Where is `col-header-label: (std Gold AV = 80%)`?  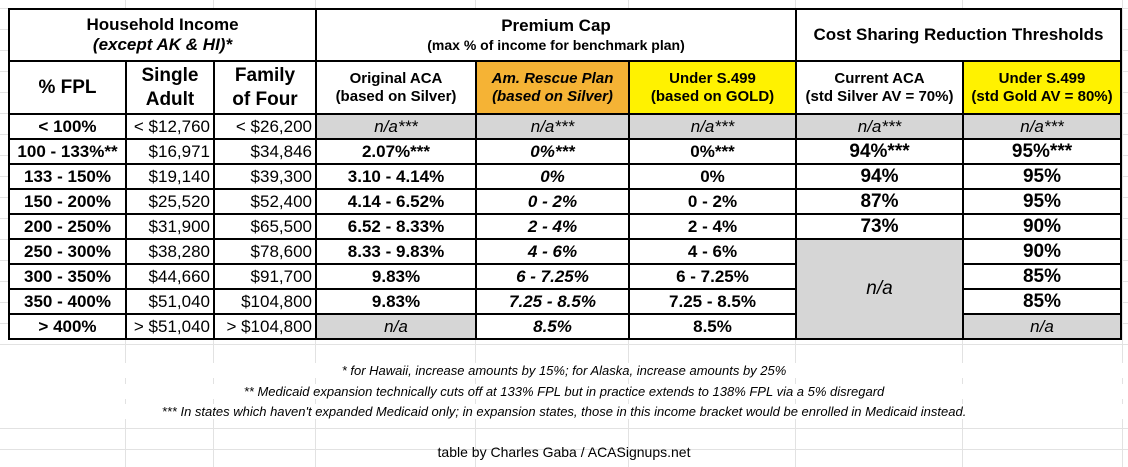
col-header-label: (std Gold AV = 80%) is located at coordinates (1042, 96).